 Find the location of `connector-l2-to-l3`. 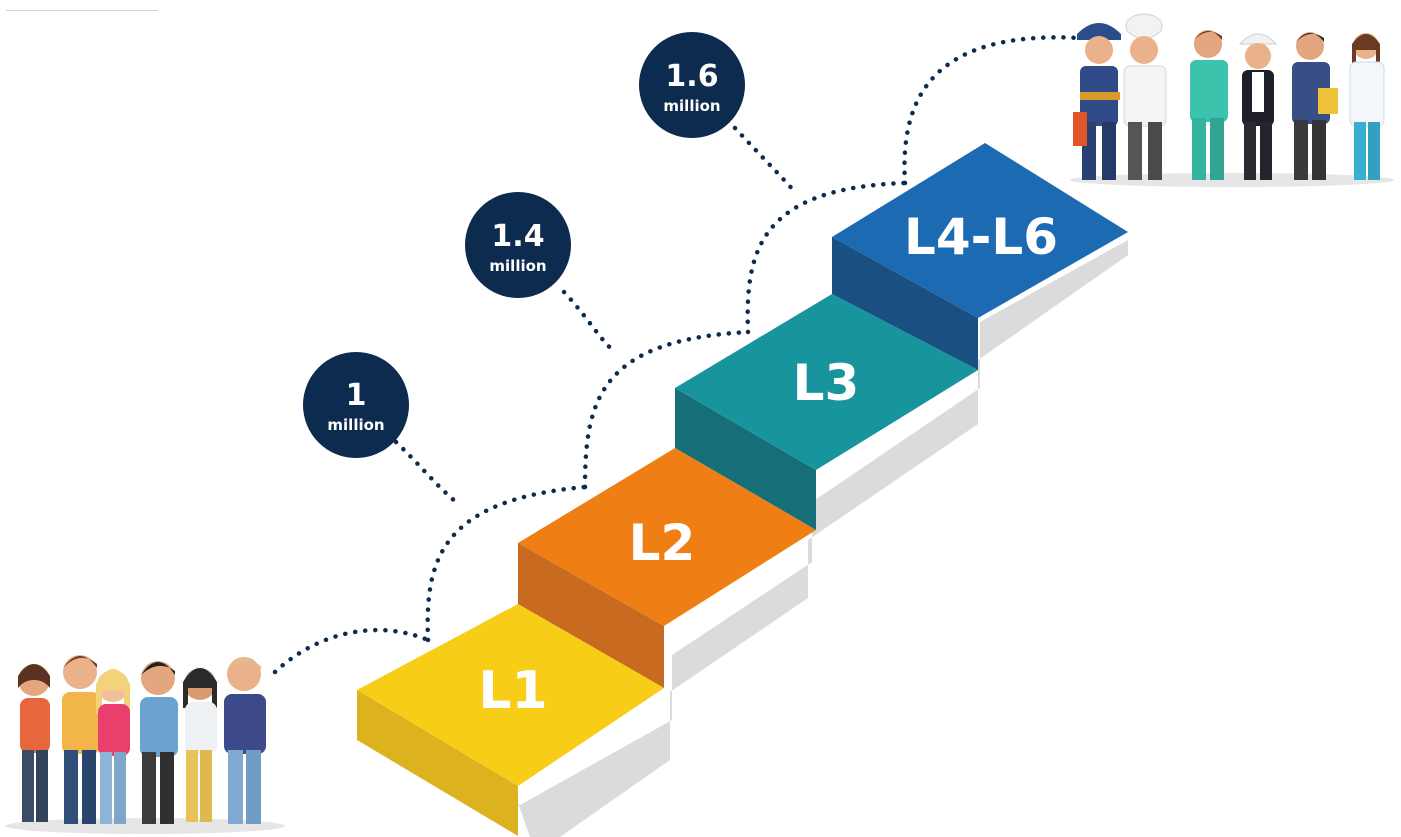

connector-l2-to-l3 is located at coordinates (666, 409).